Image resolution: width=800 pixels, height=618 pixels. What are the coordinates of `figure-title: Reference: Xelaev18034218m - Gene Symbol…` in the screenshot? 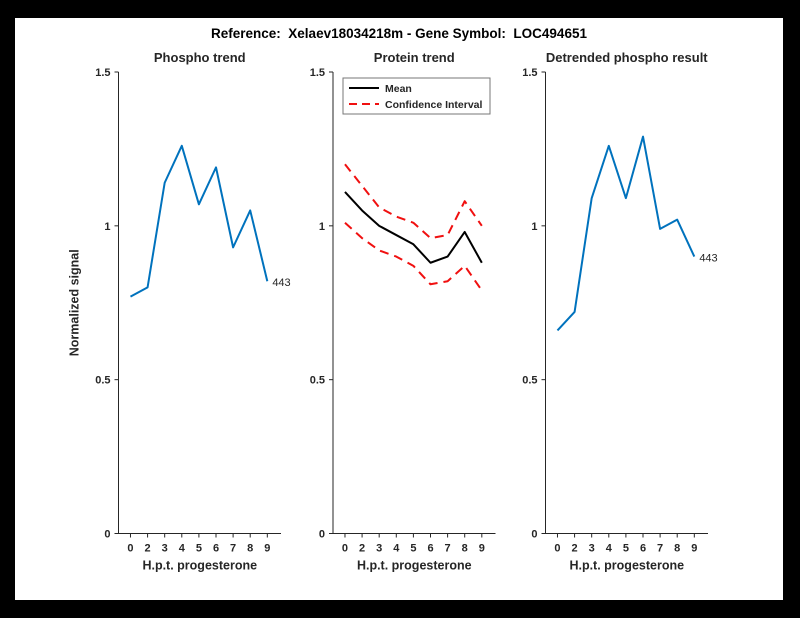 It's located at (399, 33).